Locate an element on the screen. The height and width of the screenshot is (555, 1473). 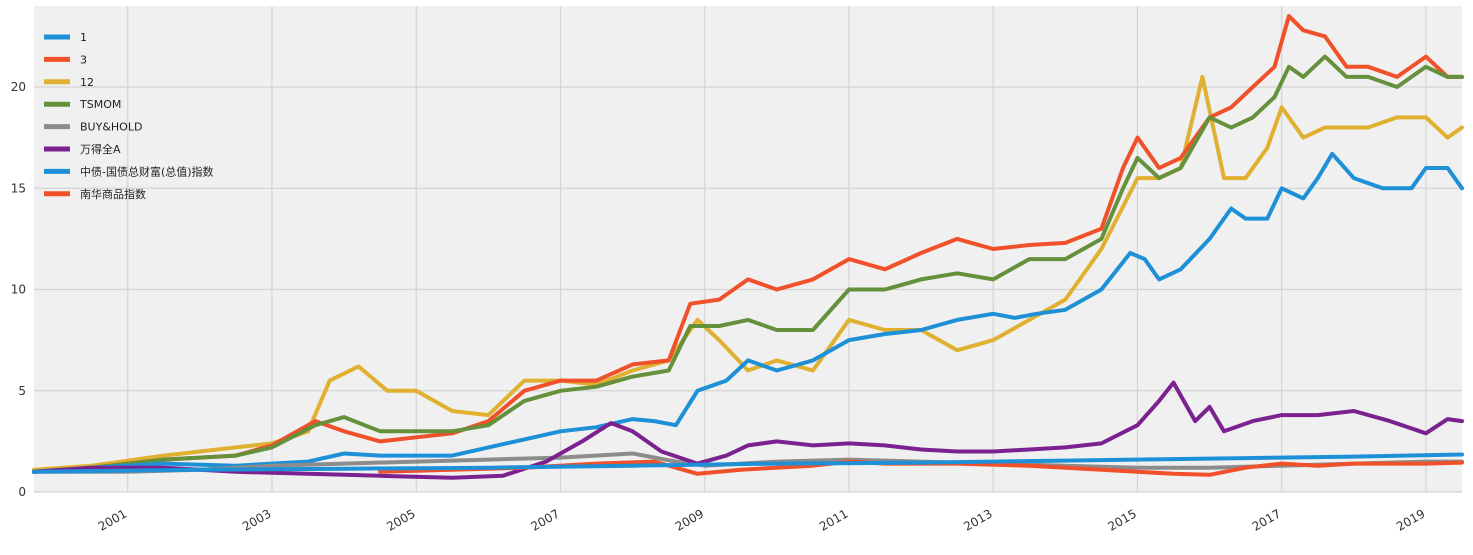
x-tick-label: 2013 is located at coordinates (977, 519).